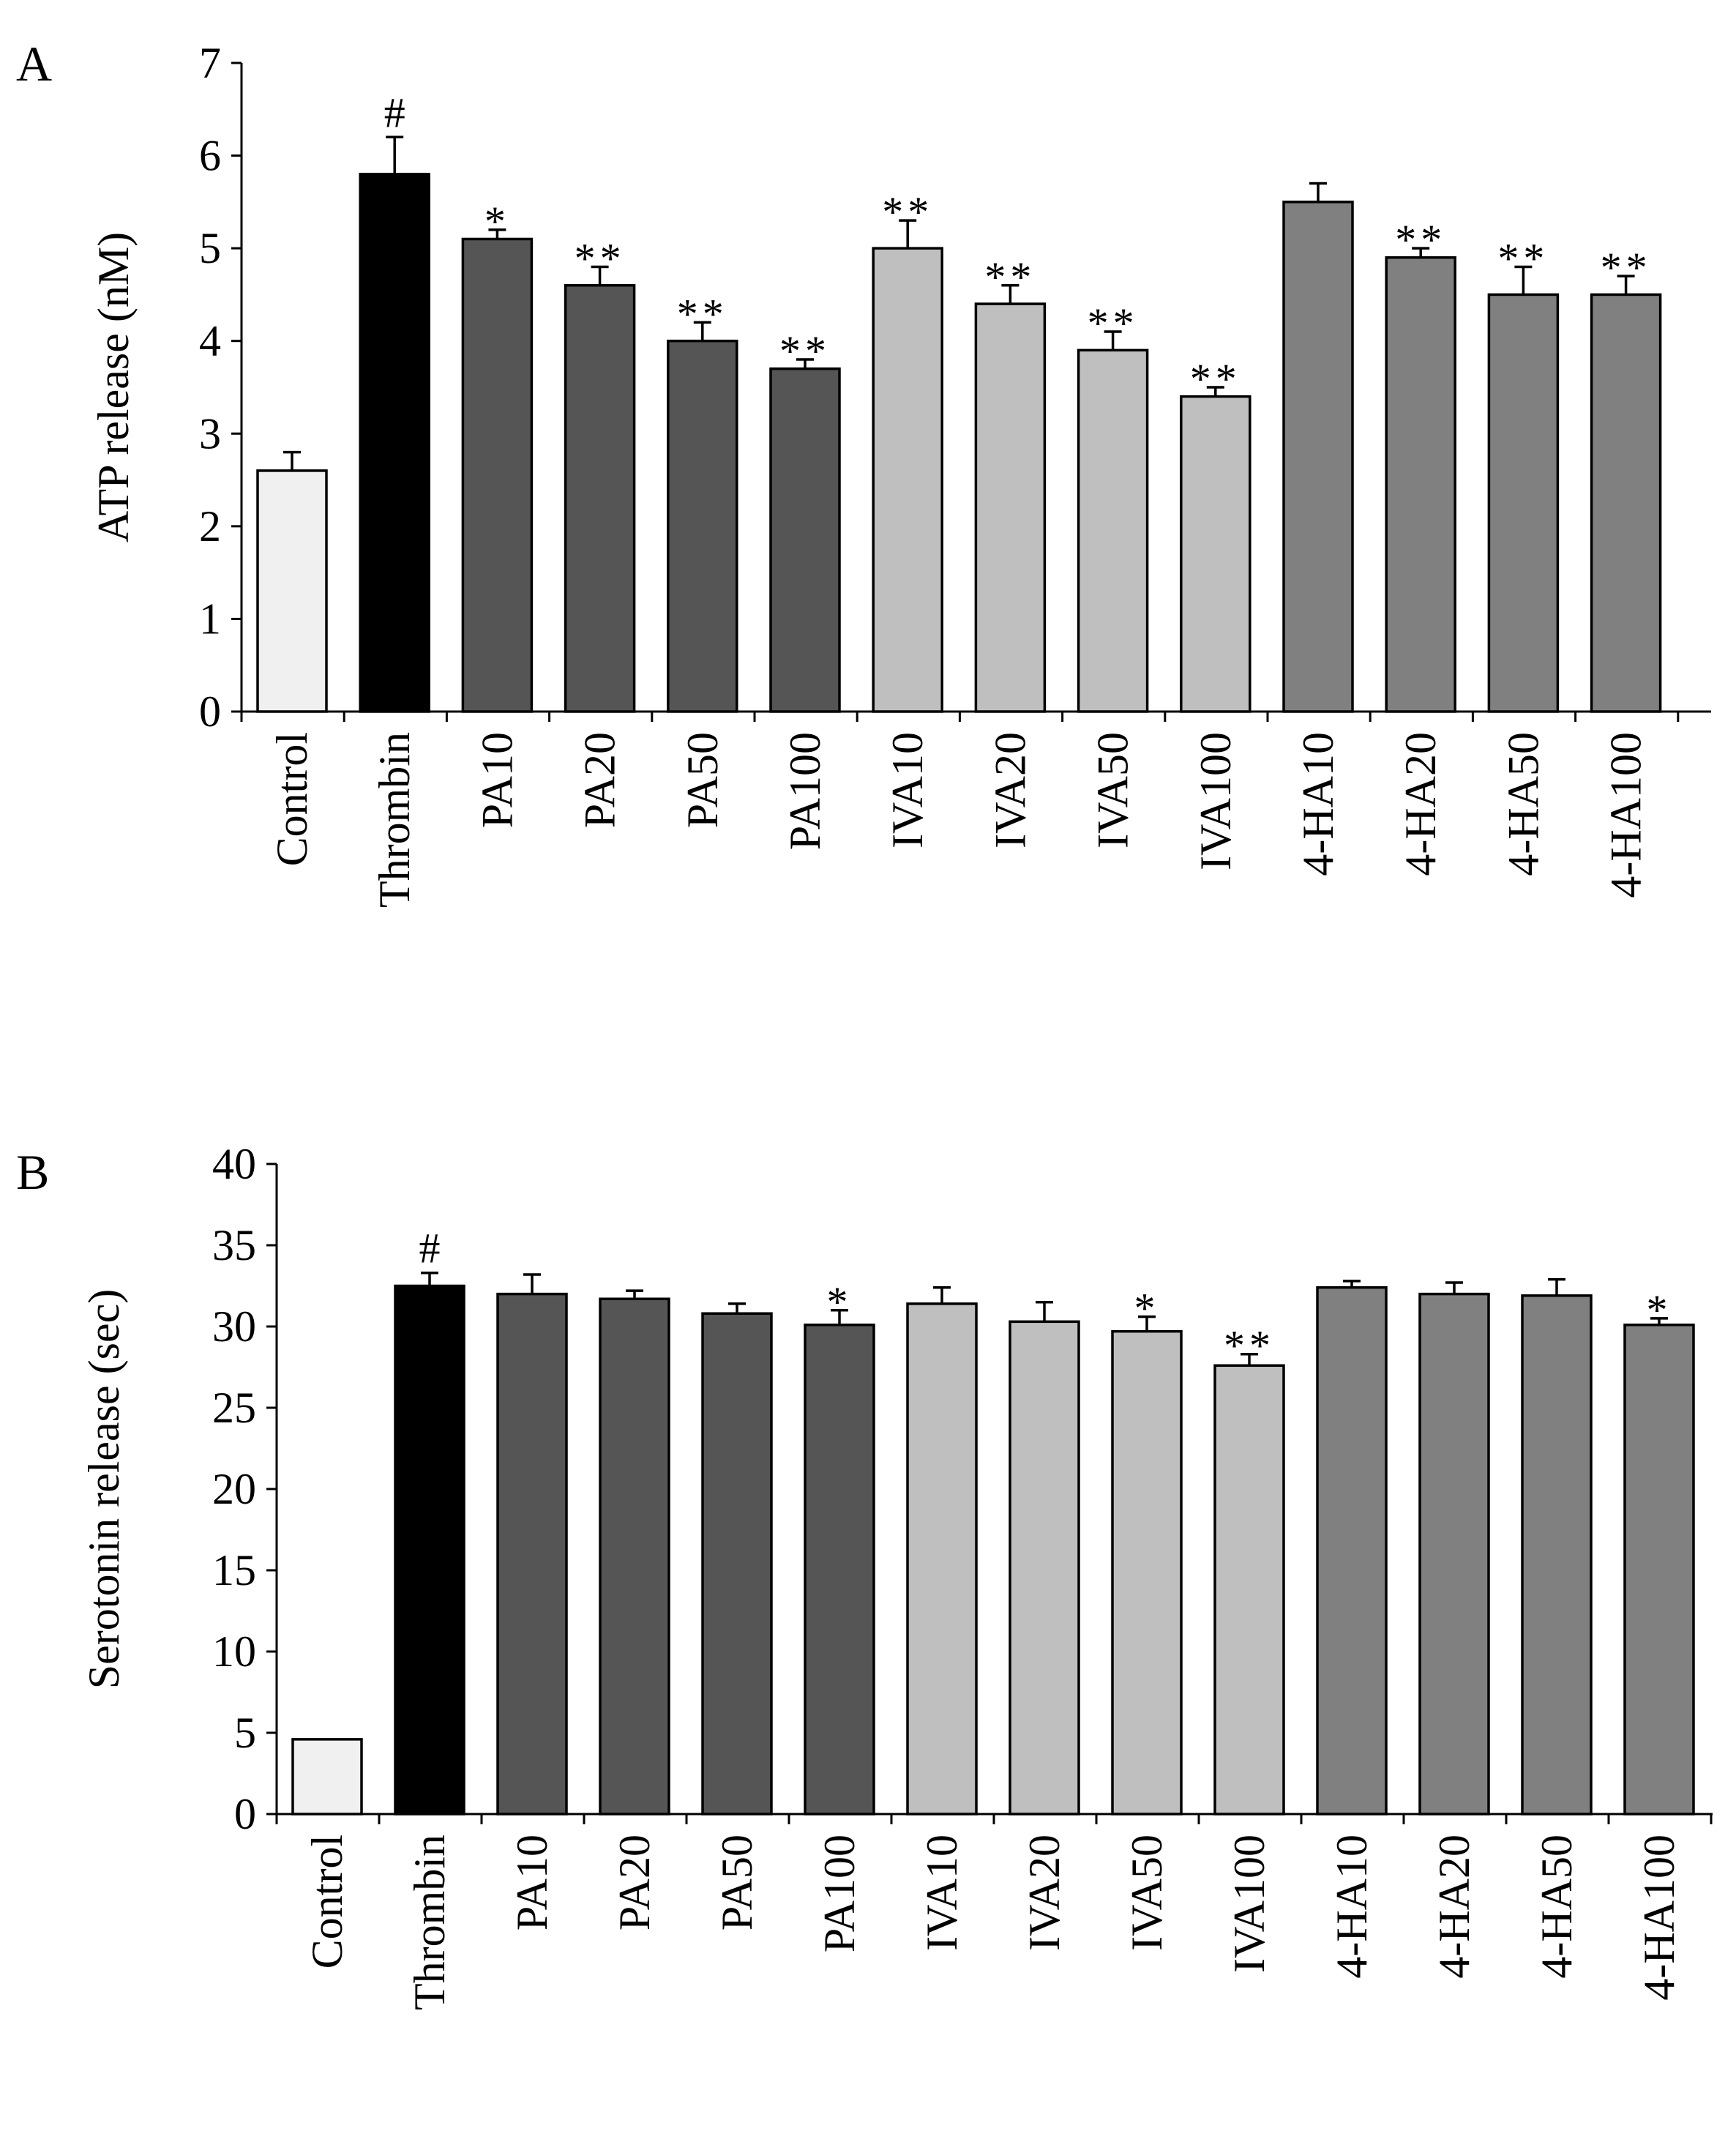 The width and height of the screenshot is (1736, 2153). I want to click on y-axis-label: Serotonin release (sec), so click(104, 1489).